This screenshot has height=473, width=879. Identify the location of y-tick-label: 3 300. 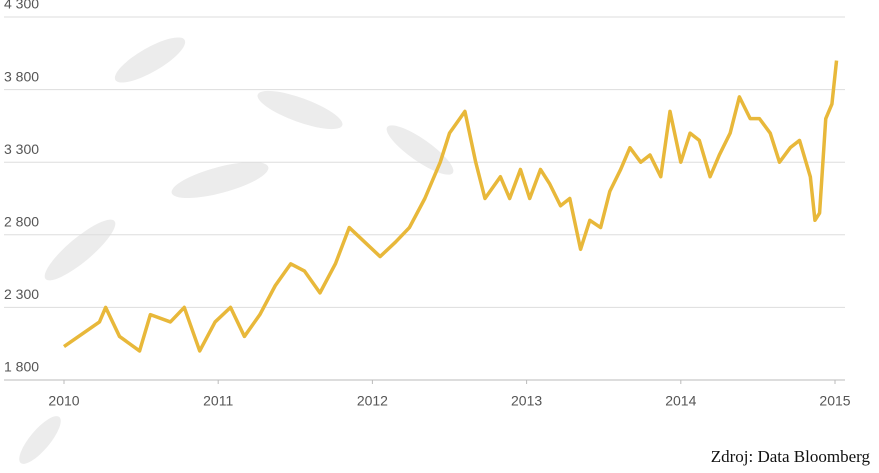
(21, 149).